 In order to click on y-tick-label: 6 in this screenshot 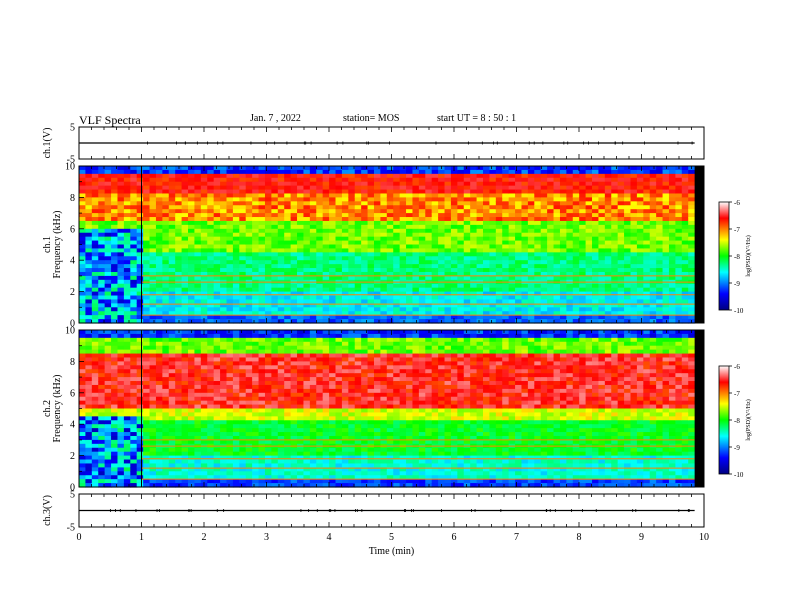, I will do `click(72, 229)`.